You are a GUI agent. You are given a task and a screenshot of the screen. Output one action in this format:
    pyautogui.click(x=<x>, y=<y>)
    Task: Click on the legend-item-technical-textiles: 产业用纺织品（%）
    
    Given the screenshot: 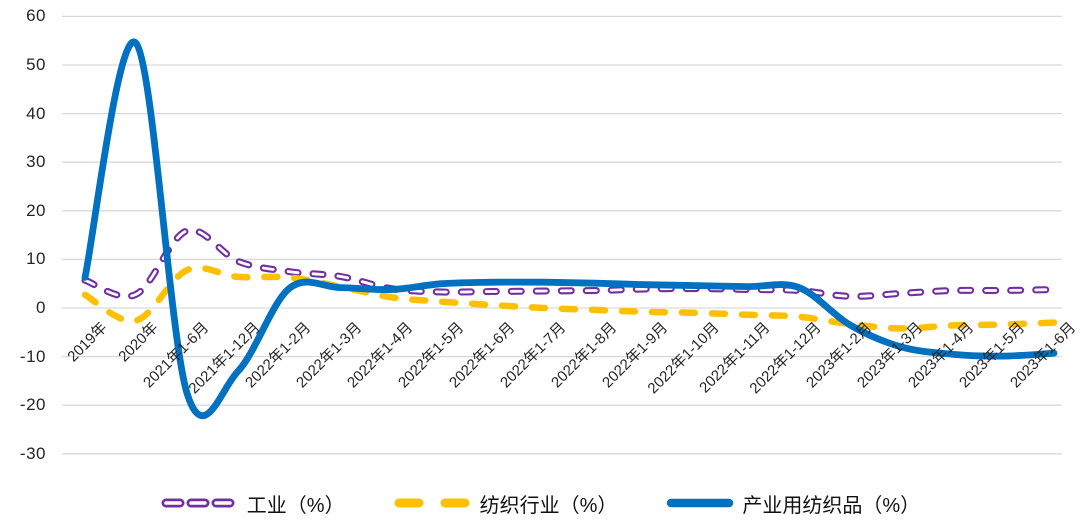 What is the action you would take?
    pyautogui.click(x=792, y=503)
    